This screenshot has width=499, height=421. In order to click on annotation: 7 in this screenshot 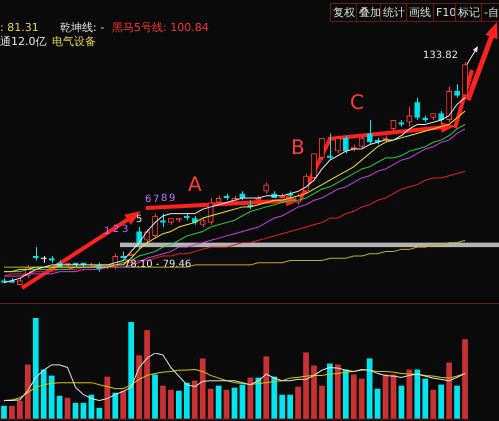, I will do `click(156, 199)`.